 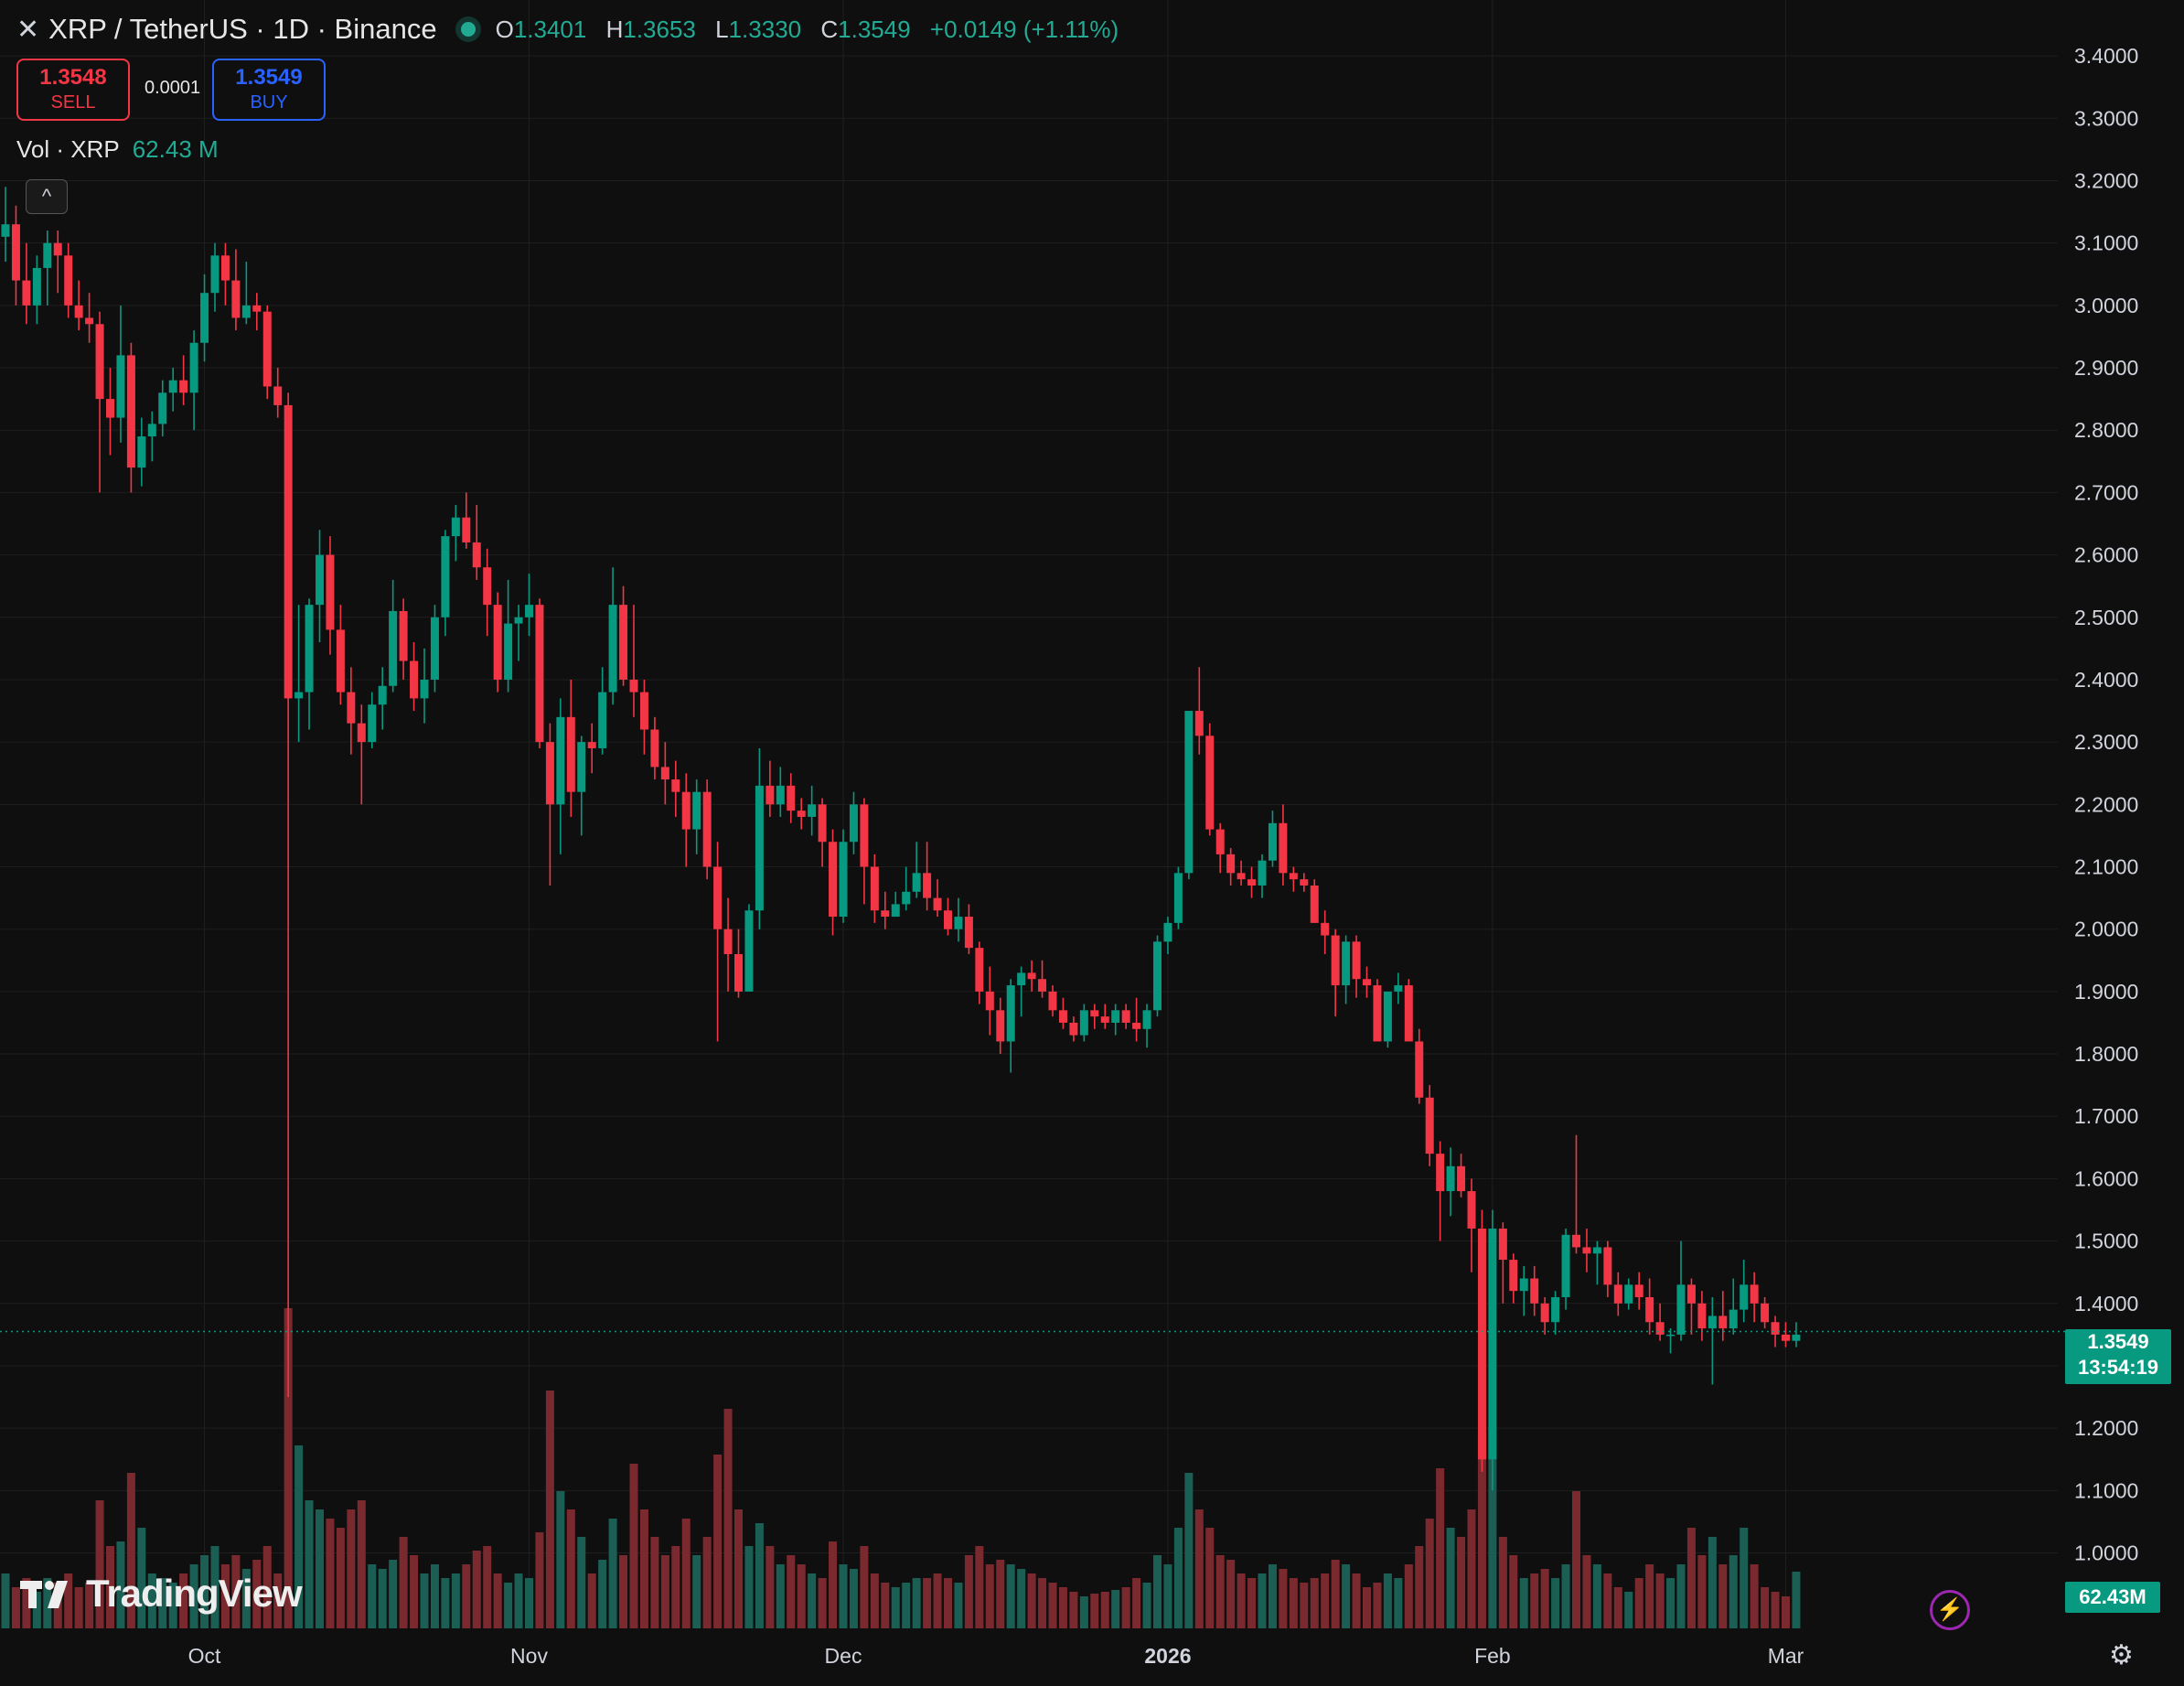 What do you see at coordinates (2106, 1054) in the screenshot?
I see `y-tick-label: 1.8000` at bounding box center [2106, 1054].